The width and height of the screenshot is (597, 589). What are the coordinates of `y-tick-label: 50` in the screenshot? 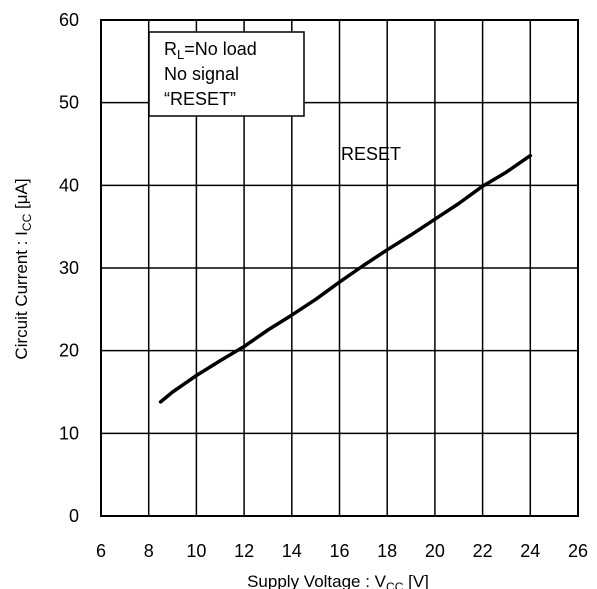 It's located at (69, 103).